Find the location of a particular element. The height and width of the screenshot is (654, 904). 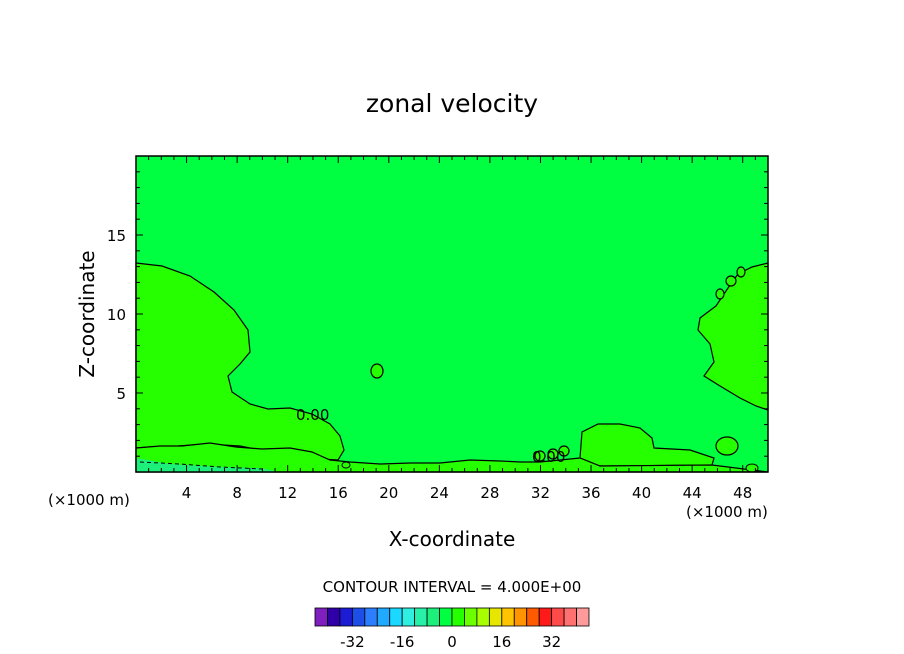

contour-label-1: 0.00 is located at coordinates (312, 415).